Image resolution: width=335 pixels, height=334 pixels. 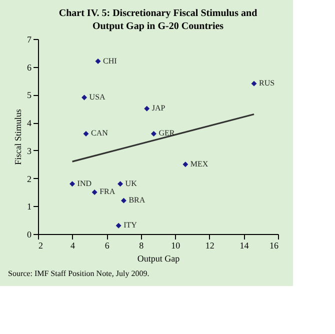 What do you see at coordinates (158, 20) in the screenshot?
I see `chart-title: Chart IV. 5: Discretionary Fiscal Stimulus and Output Gap in G-20 Countries` at bounding box center [158, 20].